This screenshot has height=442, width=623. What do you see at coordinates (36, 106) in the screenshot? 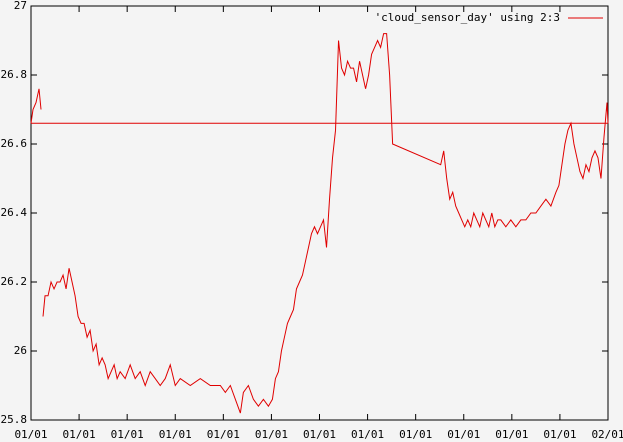
I see `data-line` at bounding box center [36, 106].